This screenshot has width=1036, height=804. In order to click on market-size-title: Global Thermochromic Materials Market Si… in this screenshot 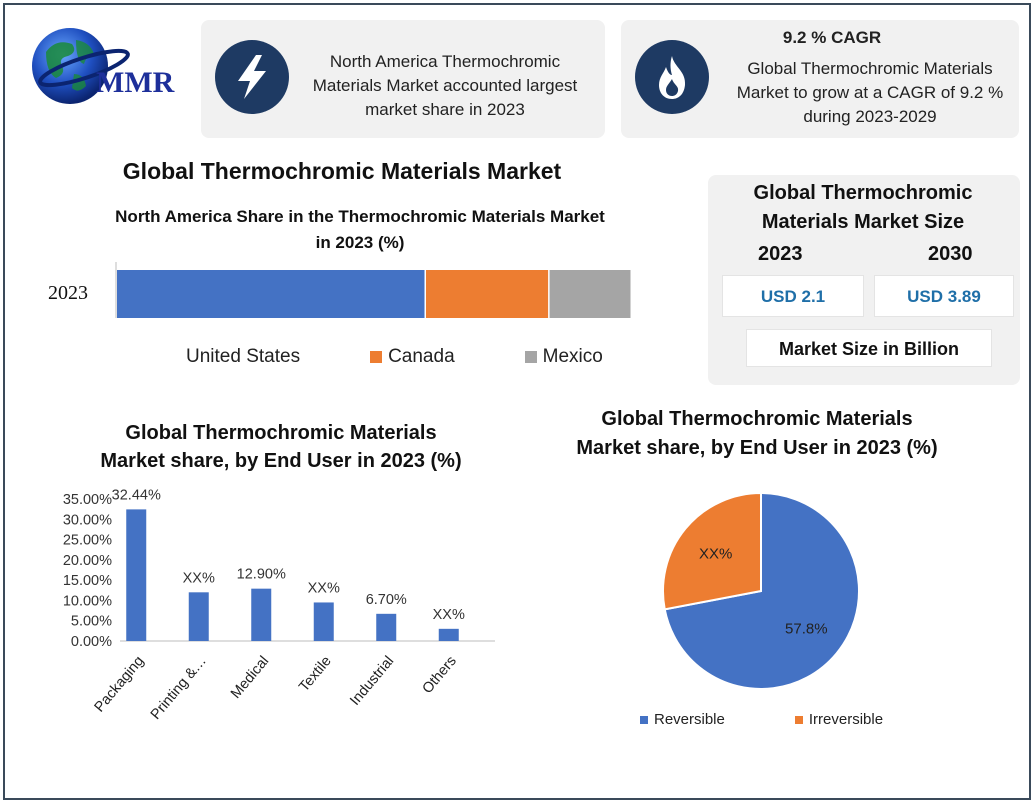, I will do `click(863, 207)`.